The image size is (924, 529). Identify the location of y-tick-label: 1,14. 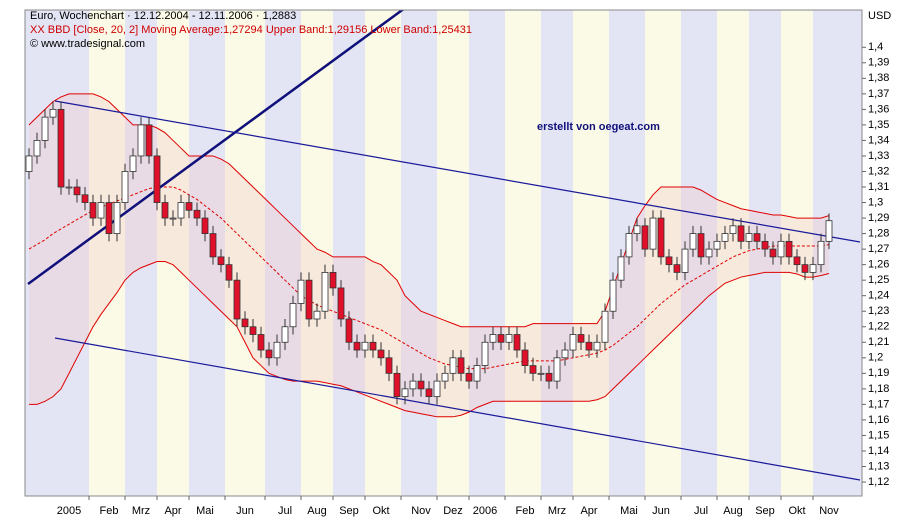
(878, 451).